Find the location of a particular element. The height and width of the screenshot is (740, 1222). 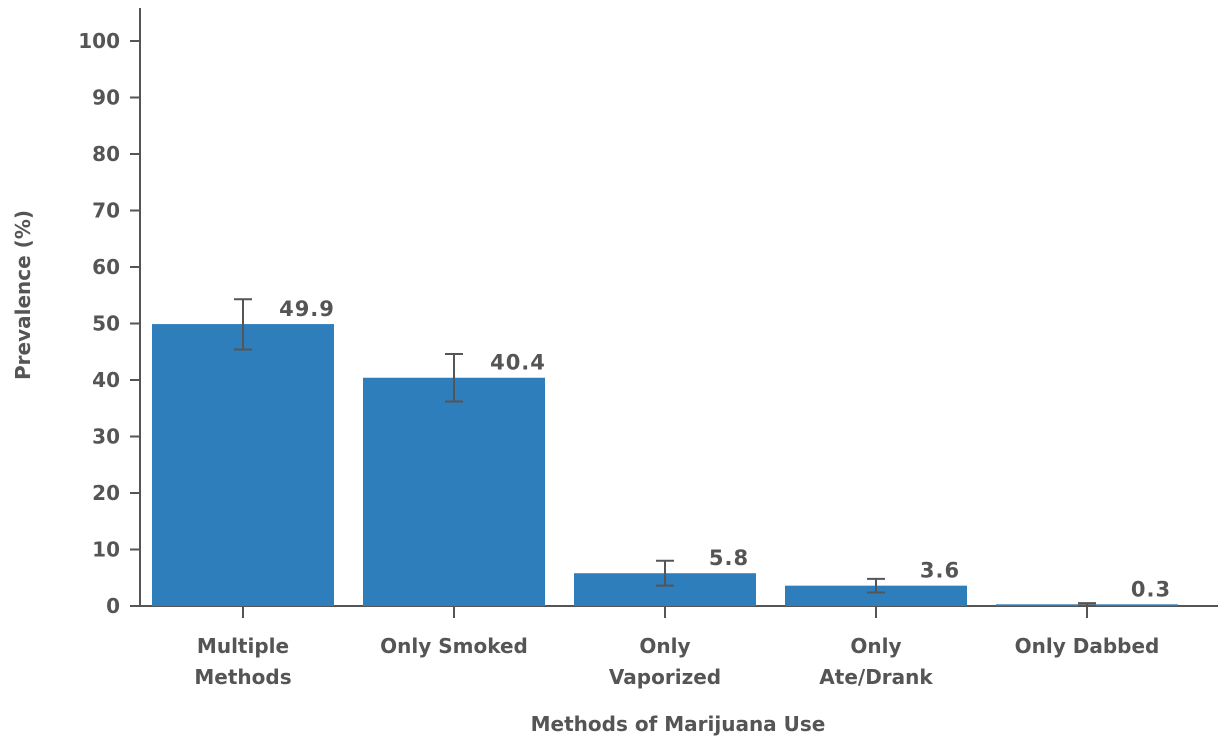

y-tick-label: 100 is located at coordinates (99, 41).